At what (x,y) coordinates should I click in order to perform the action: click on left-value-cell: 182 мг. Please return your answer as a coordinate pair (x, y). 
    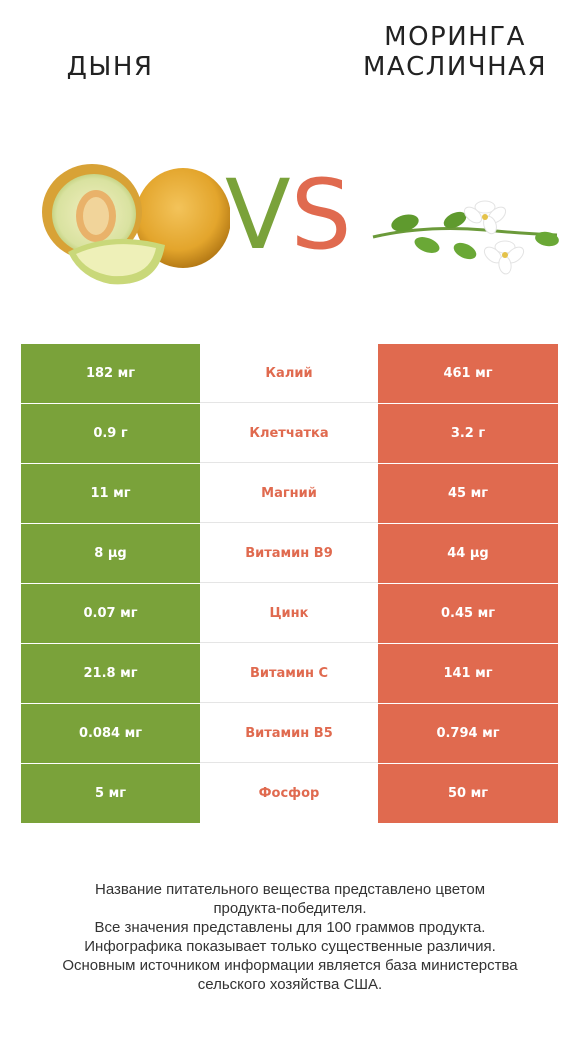
    Looking at the image, I should click on (110, 373).